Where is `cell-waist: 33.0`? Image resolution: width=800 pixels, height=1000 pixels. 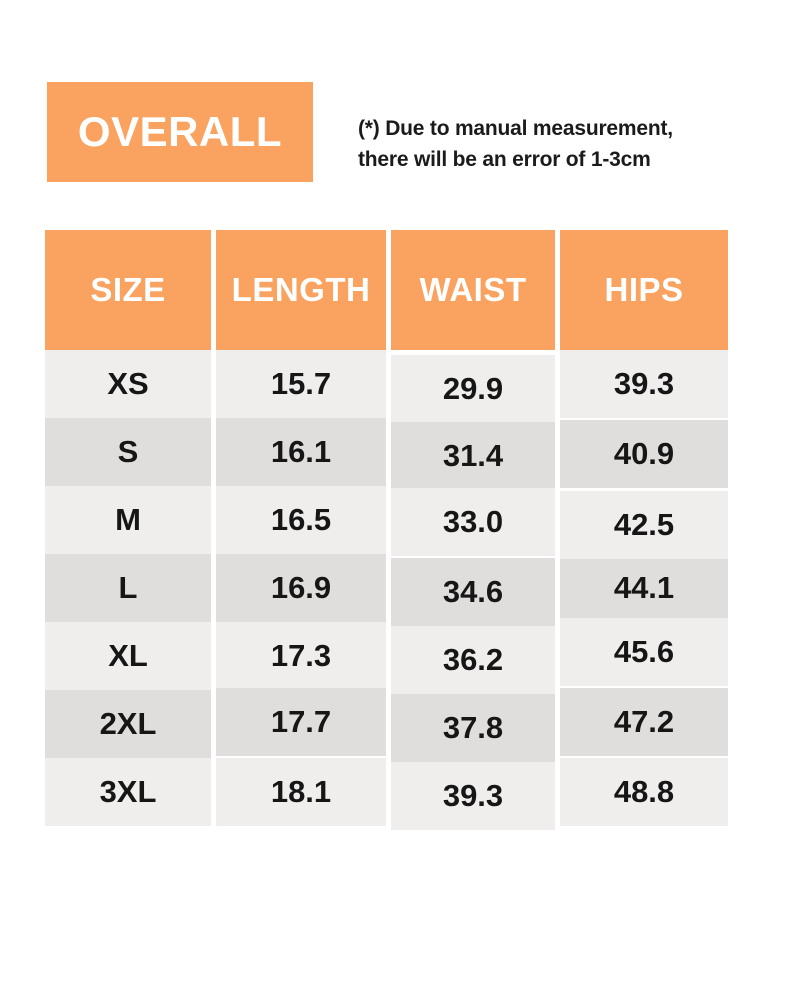 cell-waist: 33.0 is located at coordinates (473, 522).